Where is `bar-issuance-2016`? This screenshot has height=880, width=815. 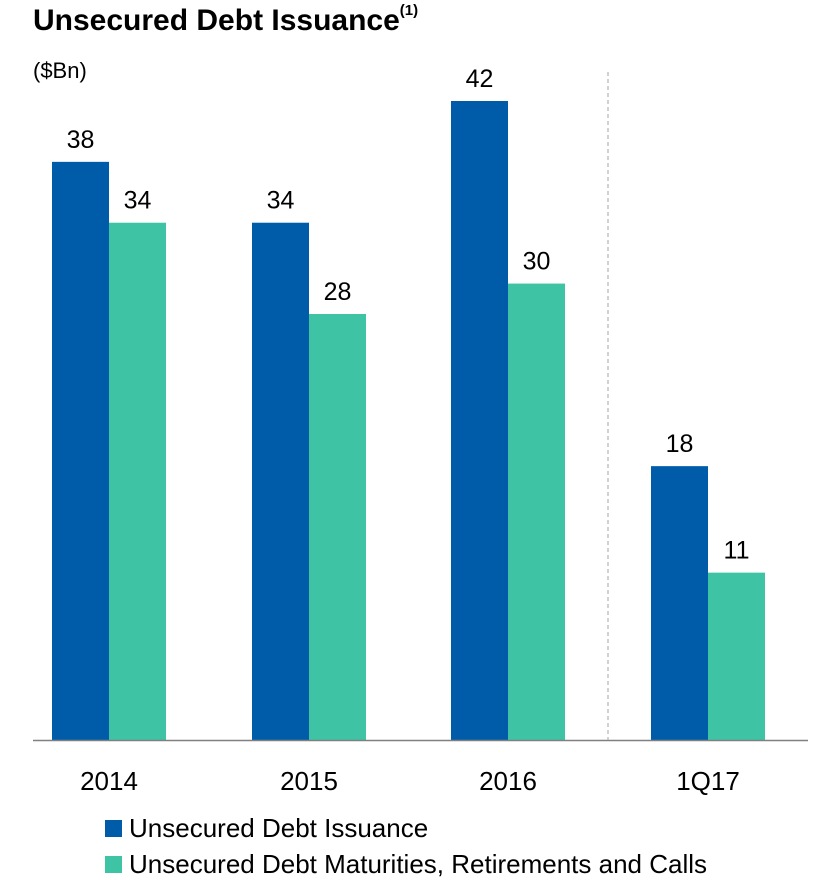
bar-issuance-2016 is located at coordinates (479, 420).